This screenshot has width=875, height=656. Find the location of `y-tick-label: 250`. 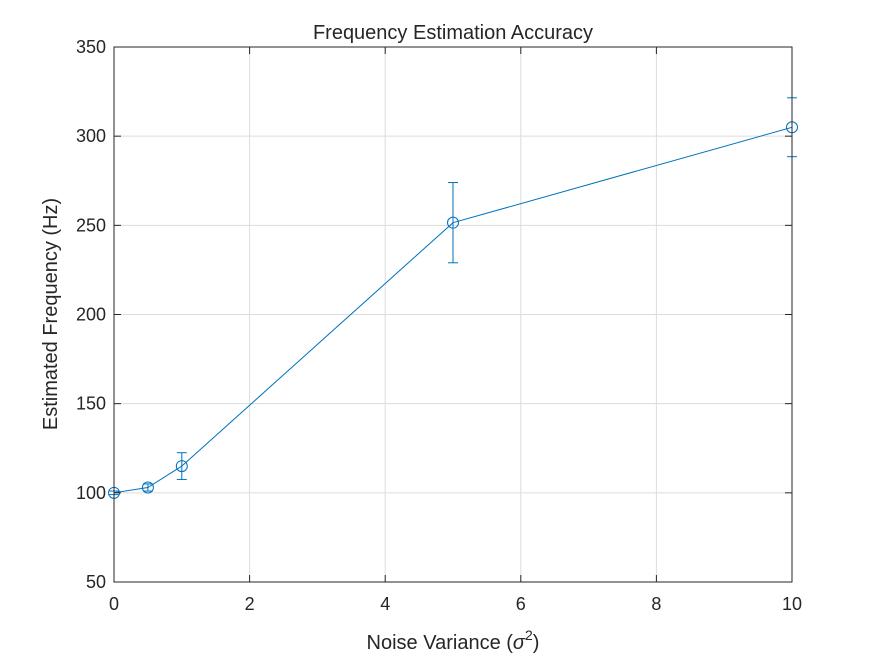

y-tick-label: 250 is located at coordinates (91, 225).